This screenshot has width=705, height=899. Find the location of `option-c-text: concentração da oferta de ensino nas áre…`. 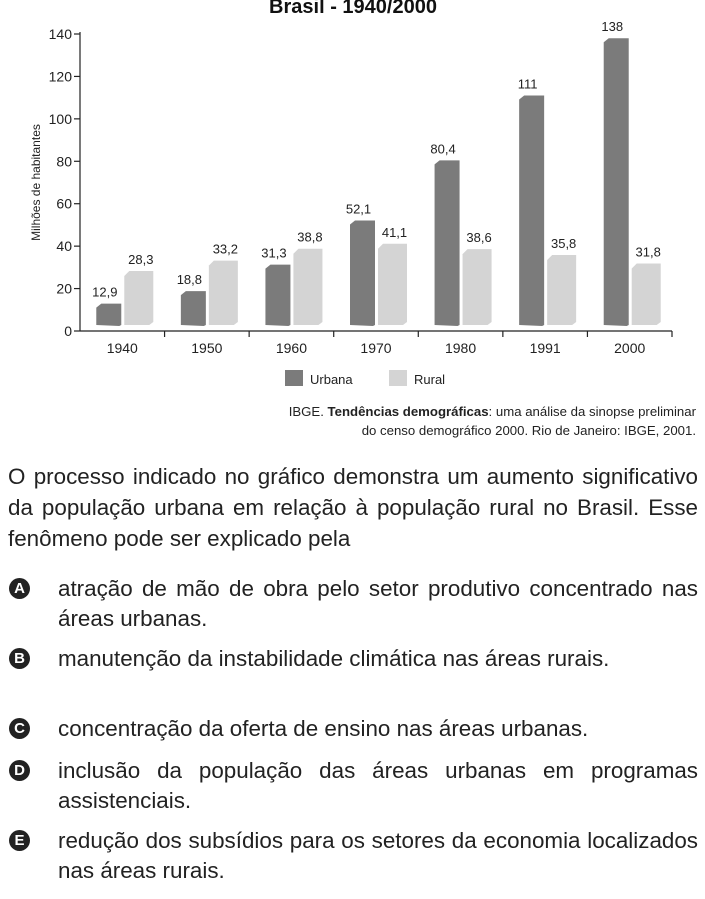

option-c-text: concentração da oferta de ensino nas áre… is located at coordinates (323, 728).